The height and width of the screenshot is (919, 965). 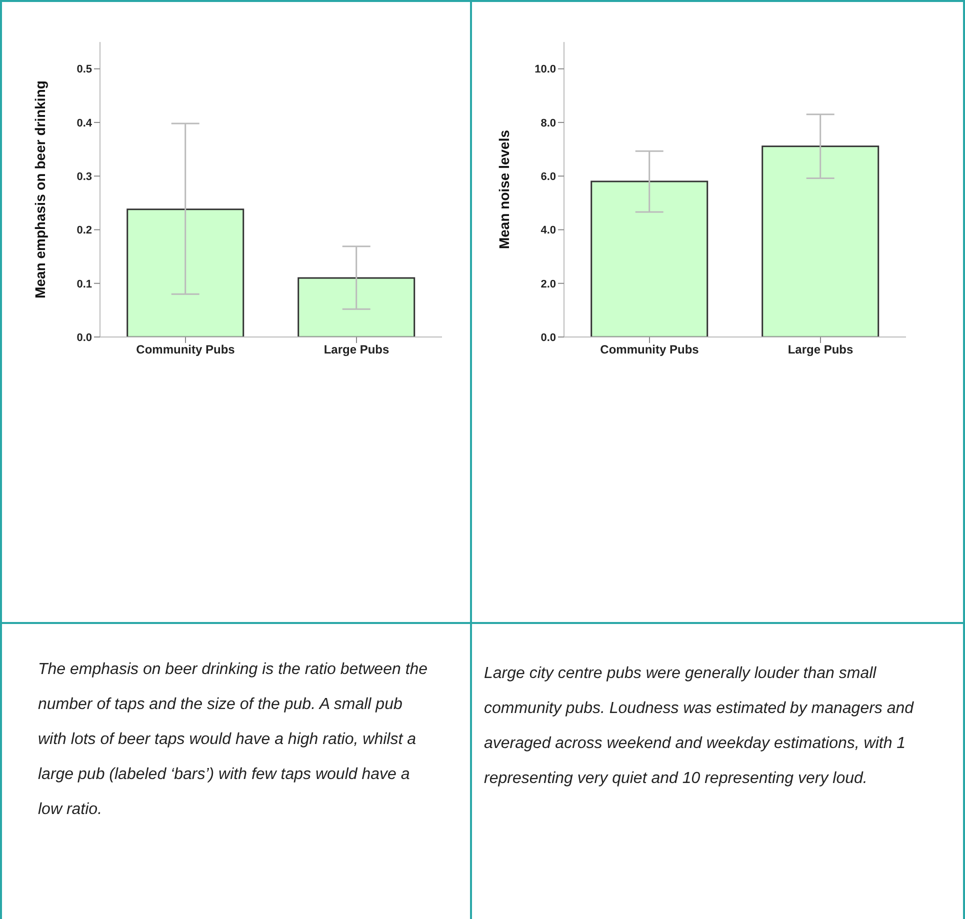 I want to click on y-tick-label: 2.0, so click(x=548, y=284).